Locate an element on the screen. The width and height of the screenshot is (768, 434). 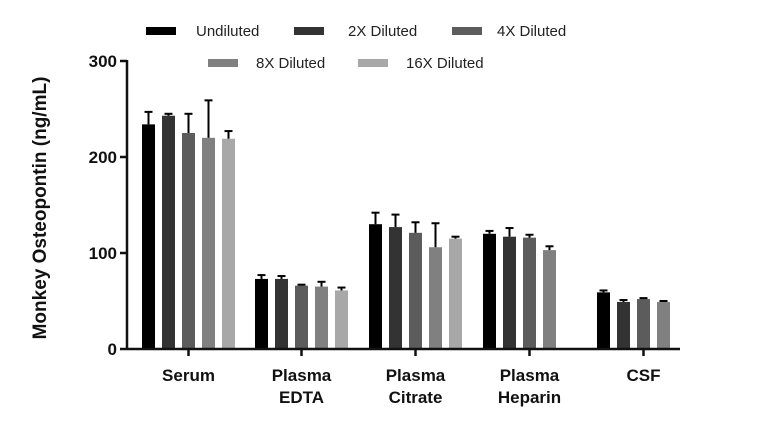
x-tick-label-0: Serum is located at coordinates (188, 375).